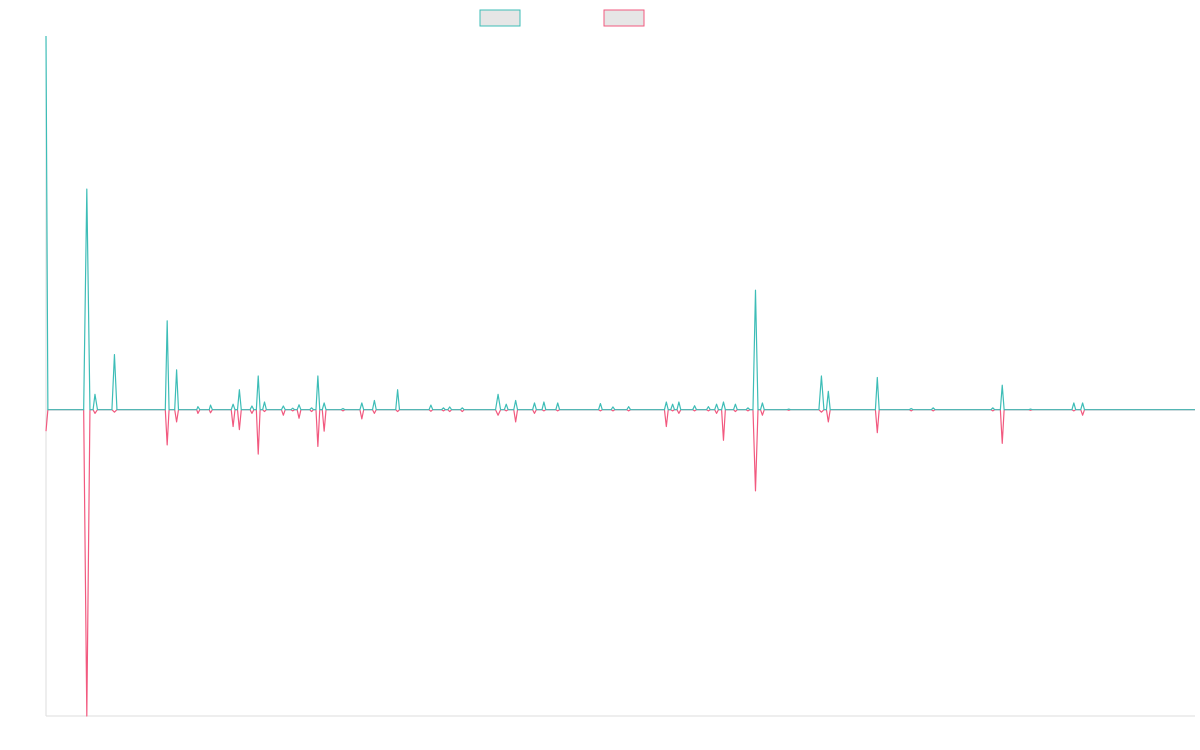  Describe the element at coordinates (562, 18) in the screenshot. I see `legend` at that location.